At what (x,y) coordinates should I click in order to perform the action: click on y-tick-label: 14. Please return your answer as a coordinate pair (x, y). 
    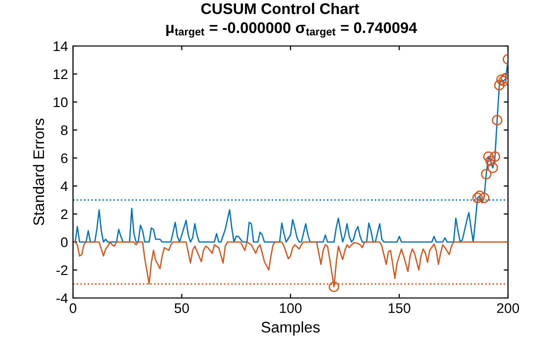
    Looking at the image, I should click on (61, 46).